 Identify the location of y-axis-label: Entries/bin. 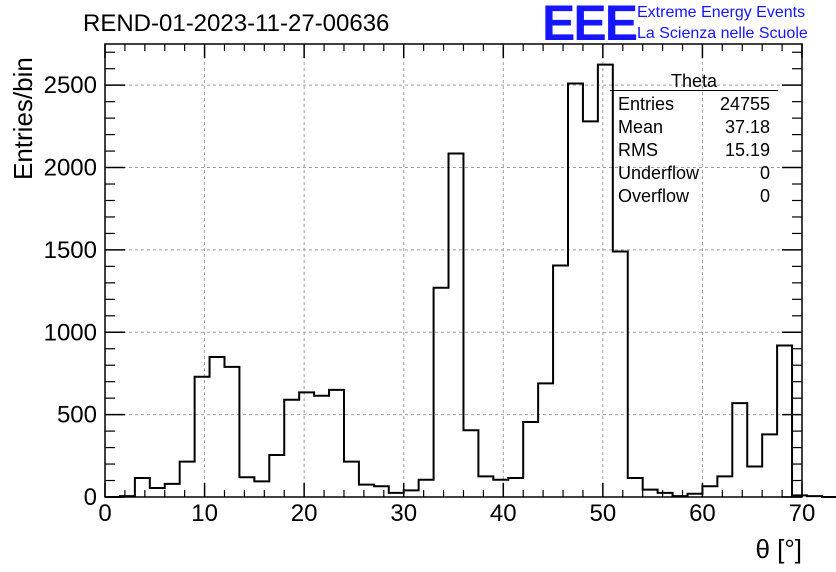
(23, 118).